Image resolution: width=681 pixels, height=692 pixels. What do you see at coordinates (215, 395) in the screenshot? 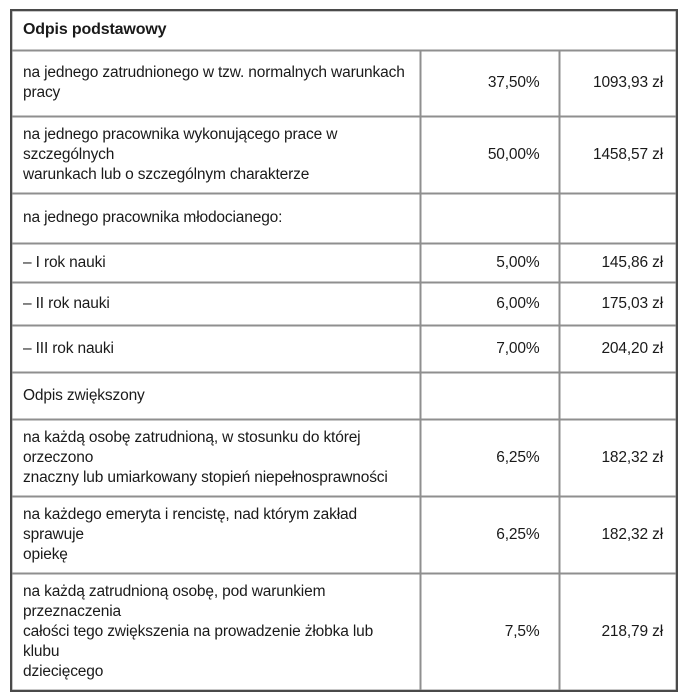
I see `row-label: Odpis zwiększony` at bounding box center [215, 395].